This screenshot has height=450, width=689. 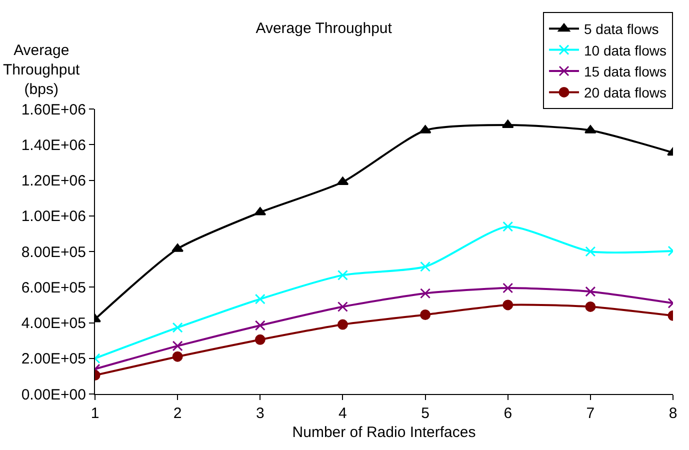 I want to click on y-tick-label: 8.00E+05, so click(x=53, y=252).